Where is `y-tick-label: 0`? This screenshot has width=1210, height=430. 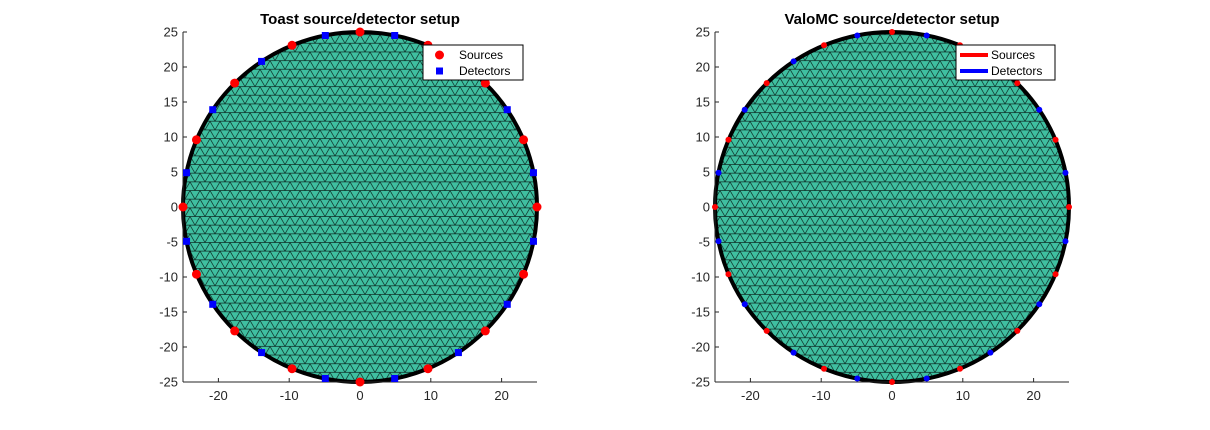
y-tick-label: 0 is located at coordinates (174, 207).